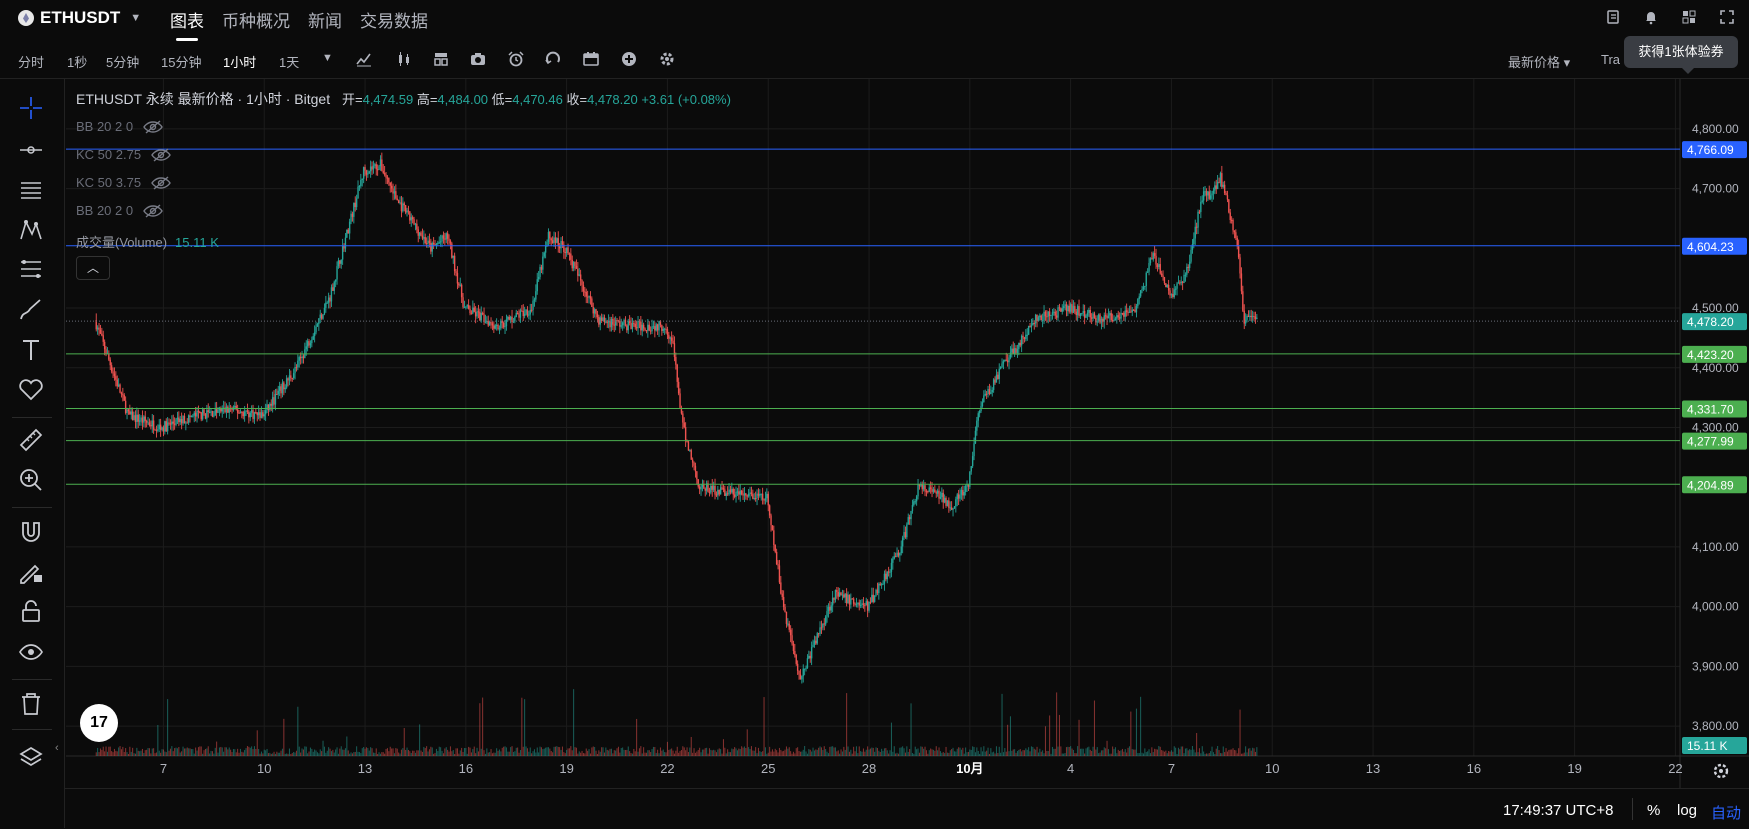 The width and height of the screenshot is (1749, 829). Describe the element at coordinates (591, 59) in the screenshot. I see `calendar-icon` at that location.